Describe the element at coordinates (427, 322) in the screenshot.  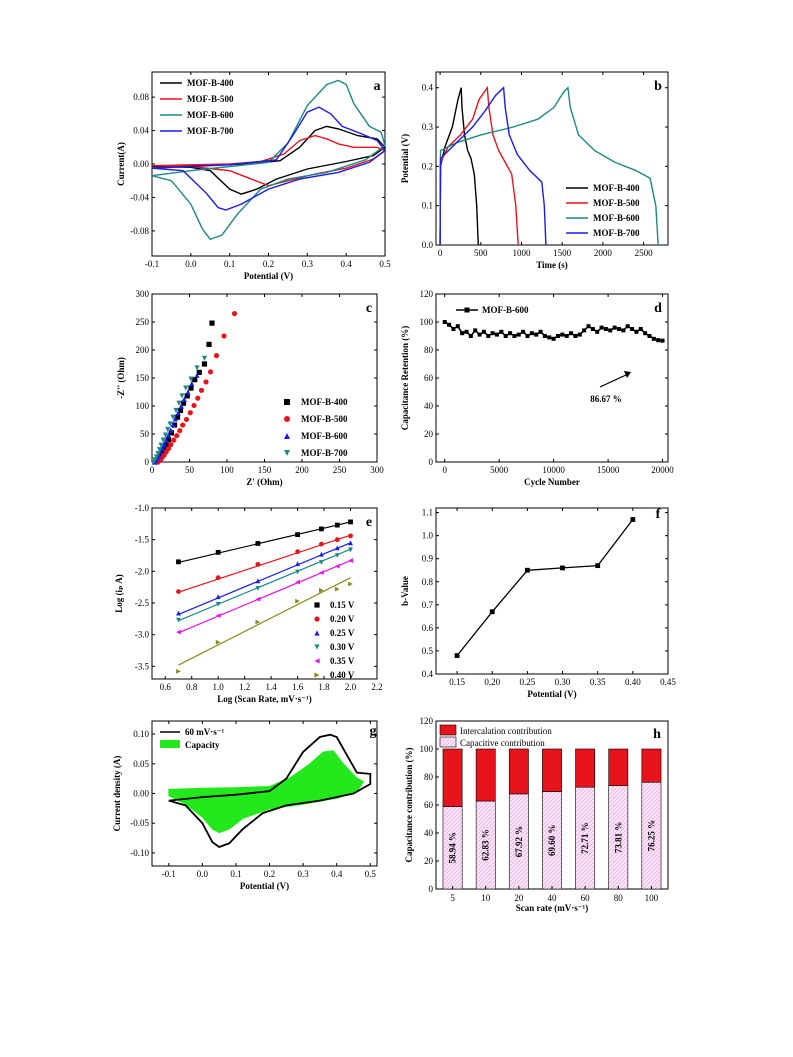
I see `y-tick-label: 100` at that location.